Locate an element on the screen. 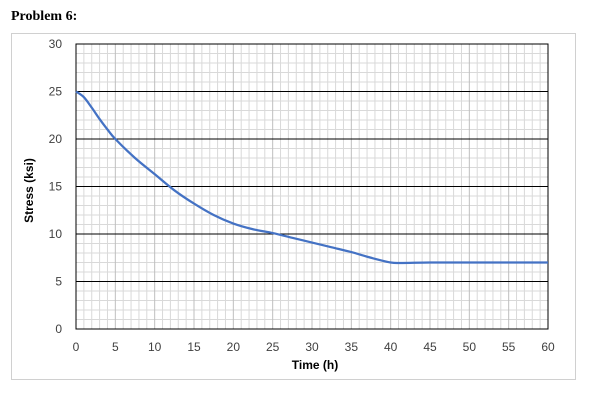  y-tick-label: 5 is located at coordinates (58, 282).